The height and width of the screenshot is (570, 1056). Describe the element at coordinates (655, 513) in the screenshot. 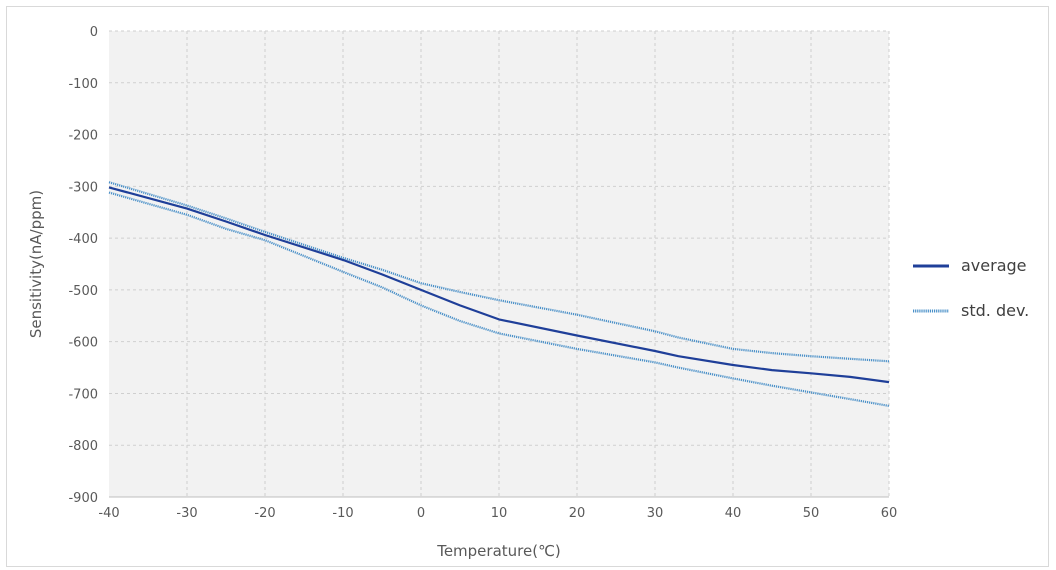

I see `x-tick-label: 30` at that location.